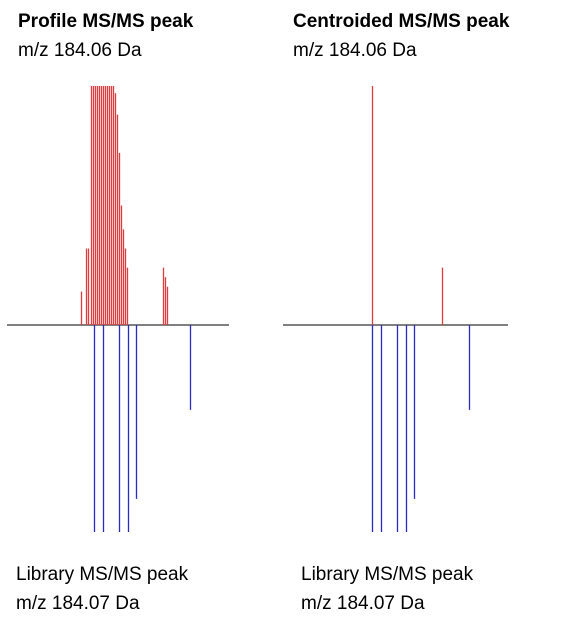 The width and height of the screenshot is (565, 623). I want to click on chart-title: Centroided MS/MS peak, so click(401, 21).